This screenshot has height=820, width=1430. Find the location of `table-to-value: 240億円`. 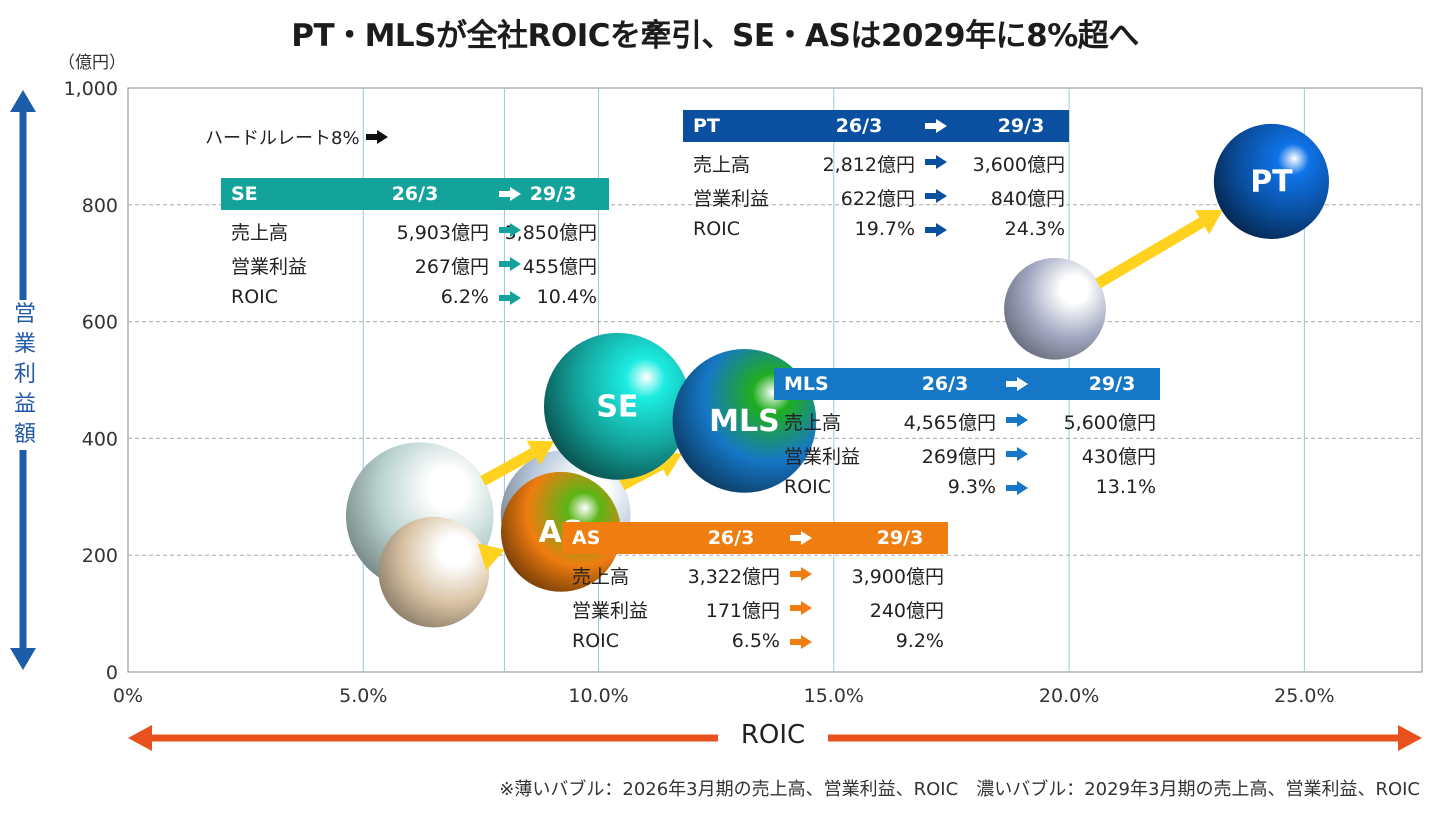

table-to-value: 240億円 is located at coordinates (906, 611).